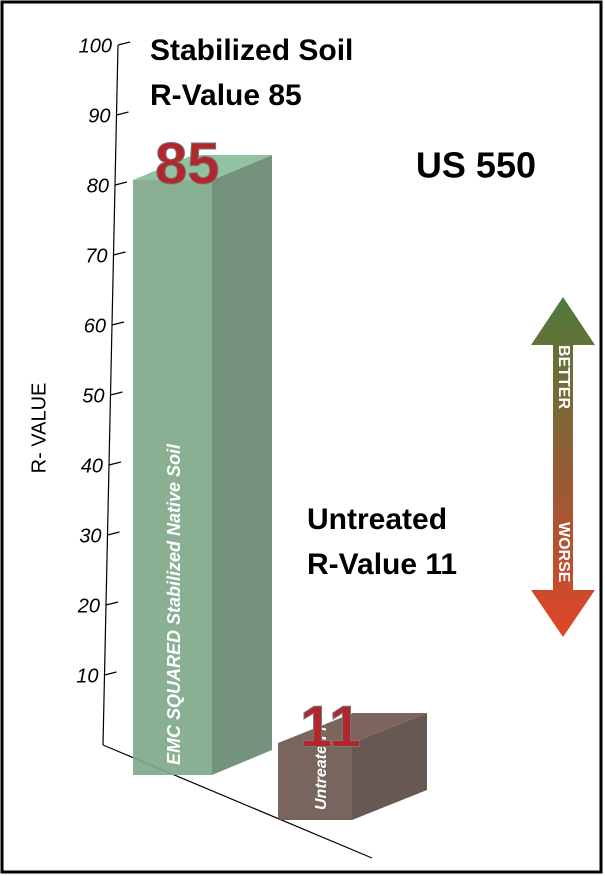  What do you see at coordinates (95, 46) in the screenshot?
I see `y-tick-label: 100` at bounding box center [95, 46].